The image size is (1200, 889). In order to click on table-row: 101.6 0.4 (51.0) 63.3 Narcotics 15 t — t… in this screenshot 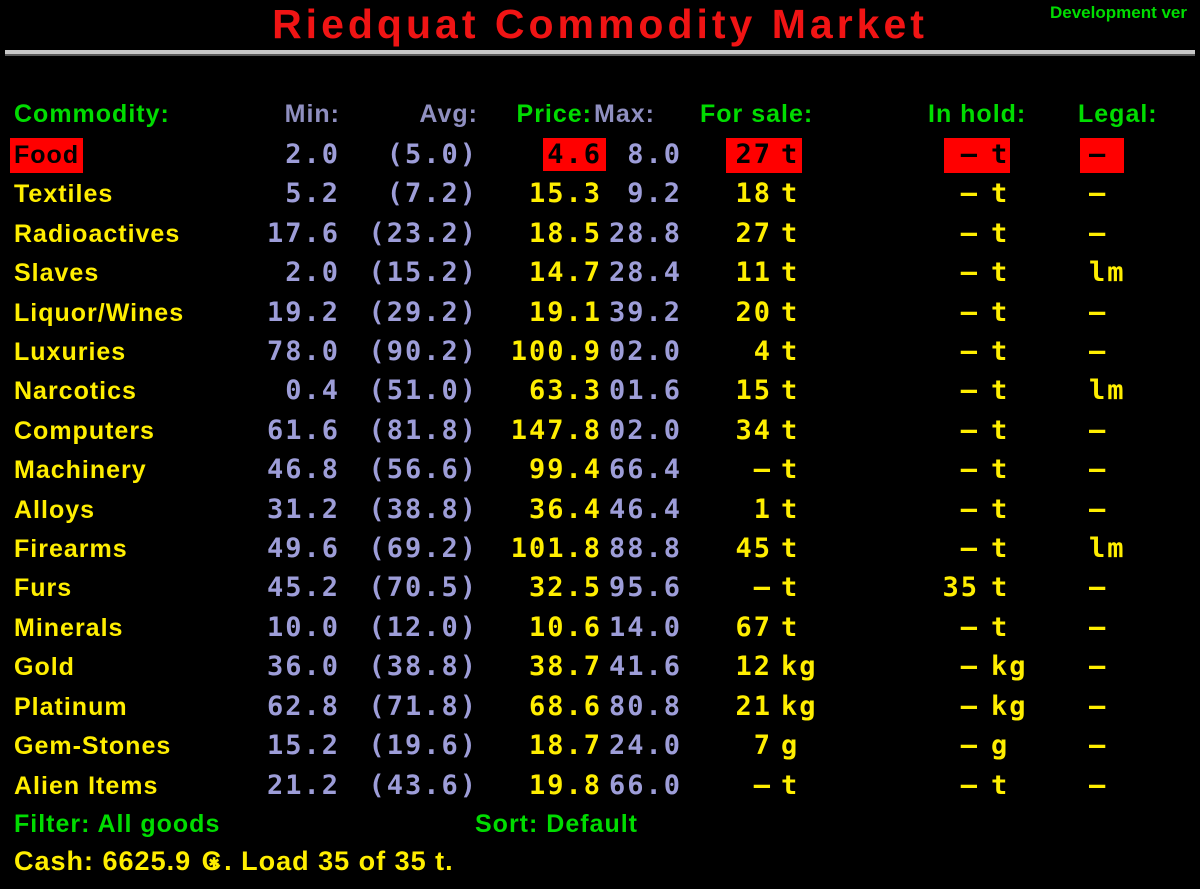, I will do `click(600, 391)`.